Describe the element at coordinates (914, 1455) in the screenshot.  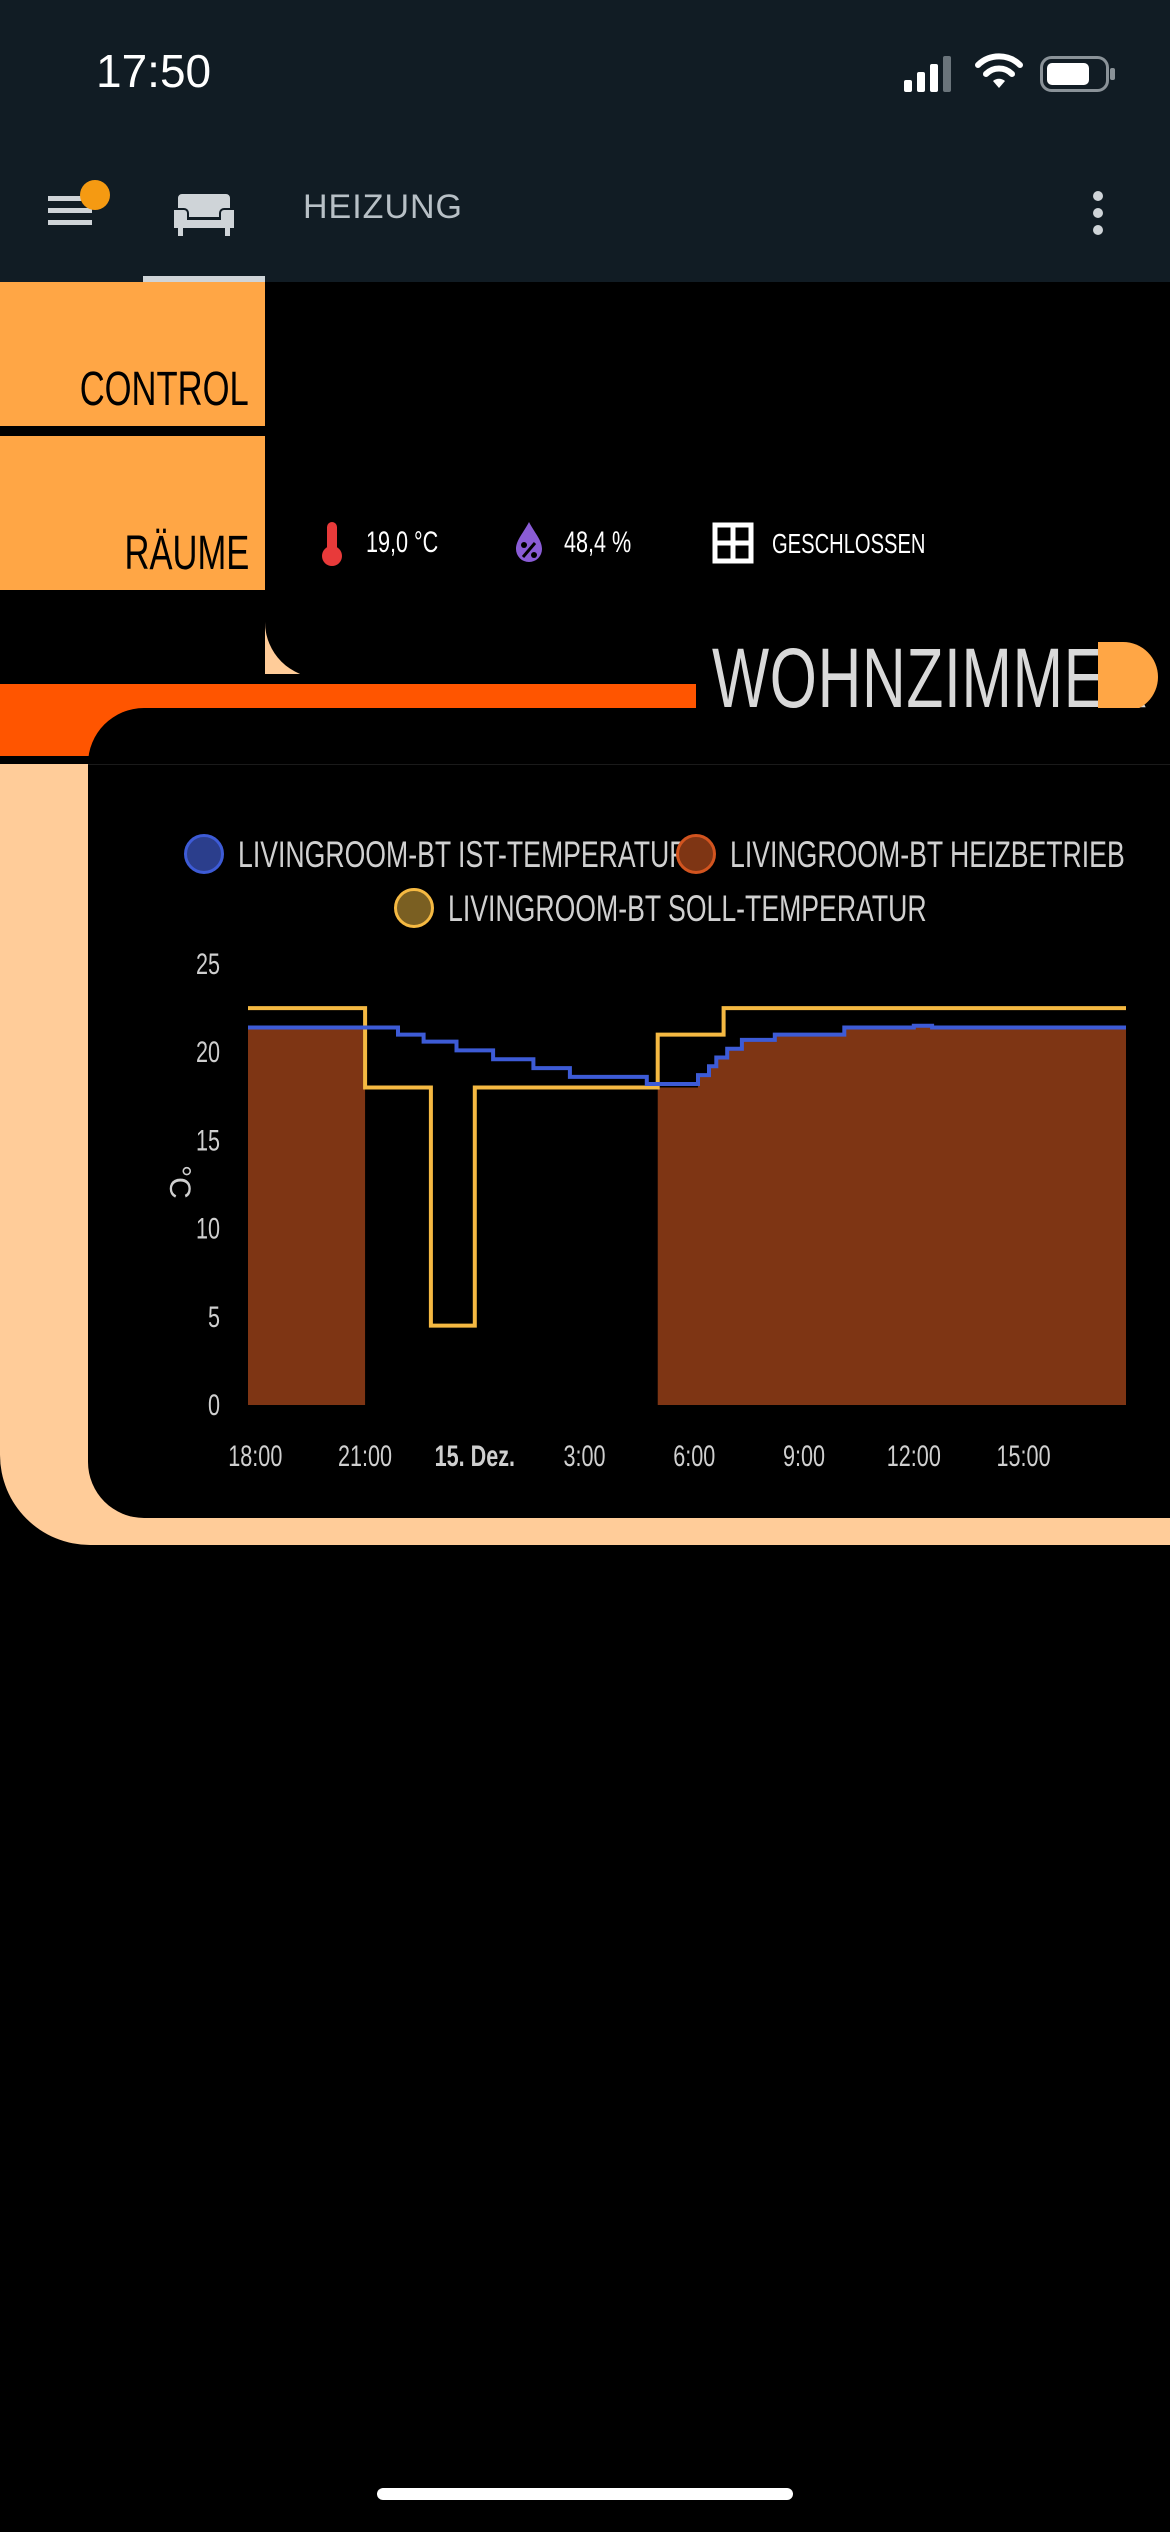
I see `x-tick-label: 12:00` at that location.